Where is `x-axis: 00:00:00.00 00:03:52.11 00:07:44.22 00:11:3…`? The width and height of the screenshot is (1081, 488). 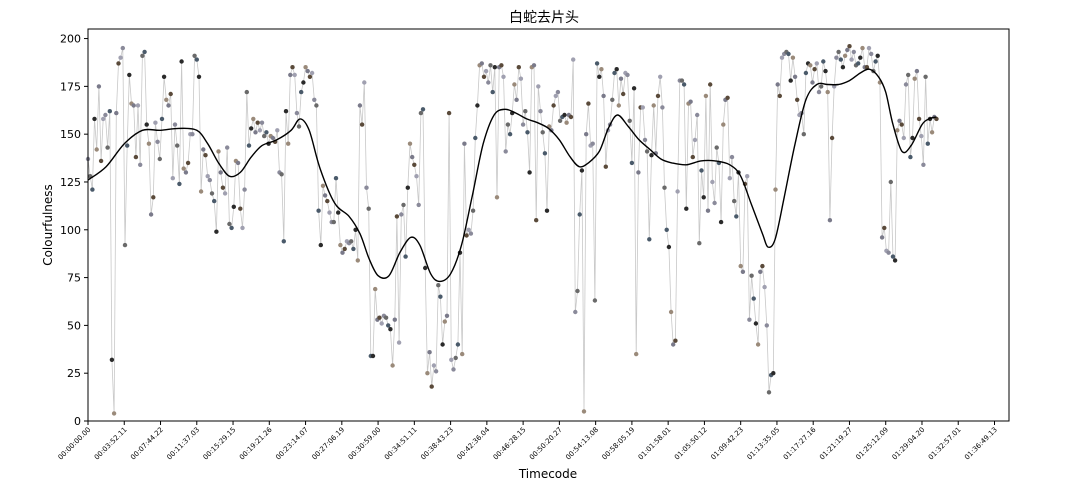
x-axis: 00:00:00.00 00:03:52.11 00:07:44.22 00:11:3… is located at coordinates (528, 441).